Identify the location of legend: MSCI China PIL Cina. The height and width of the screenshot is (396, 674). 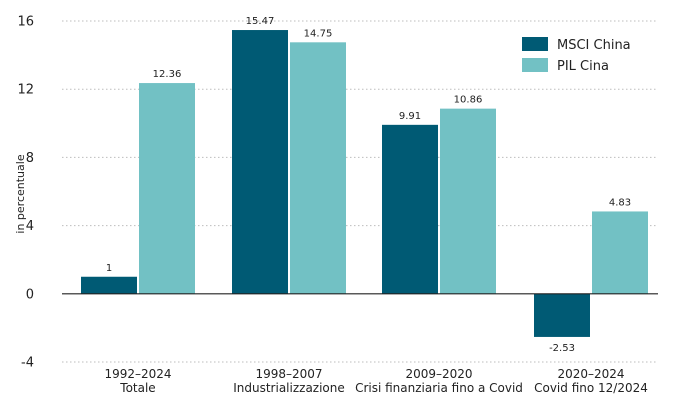
(576, 55).